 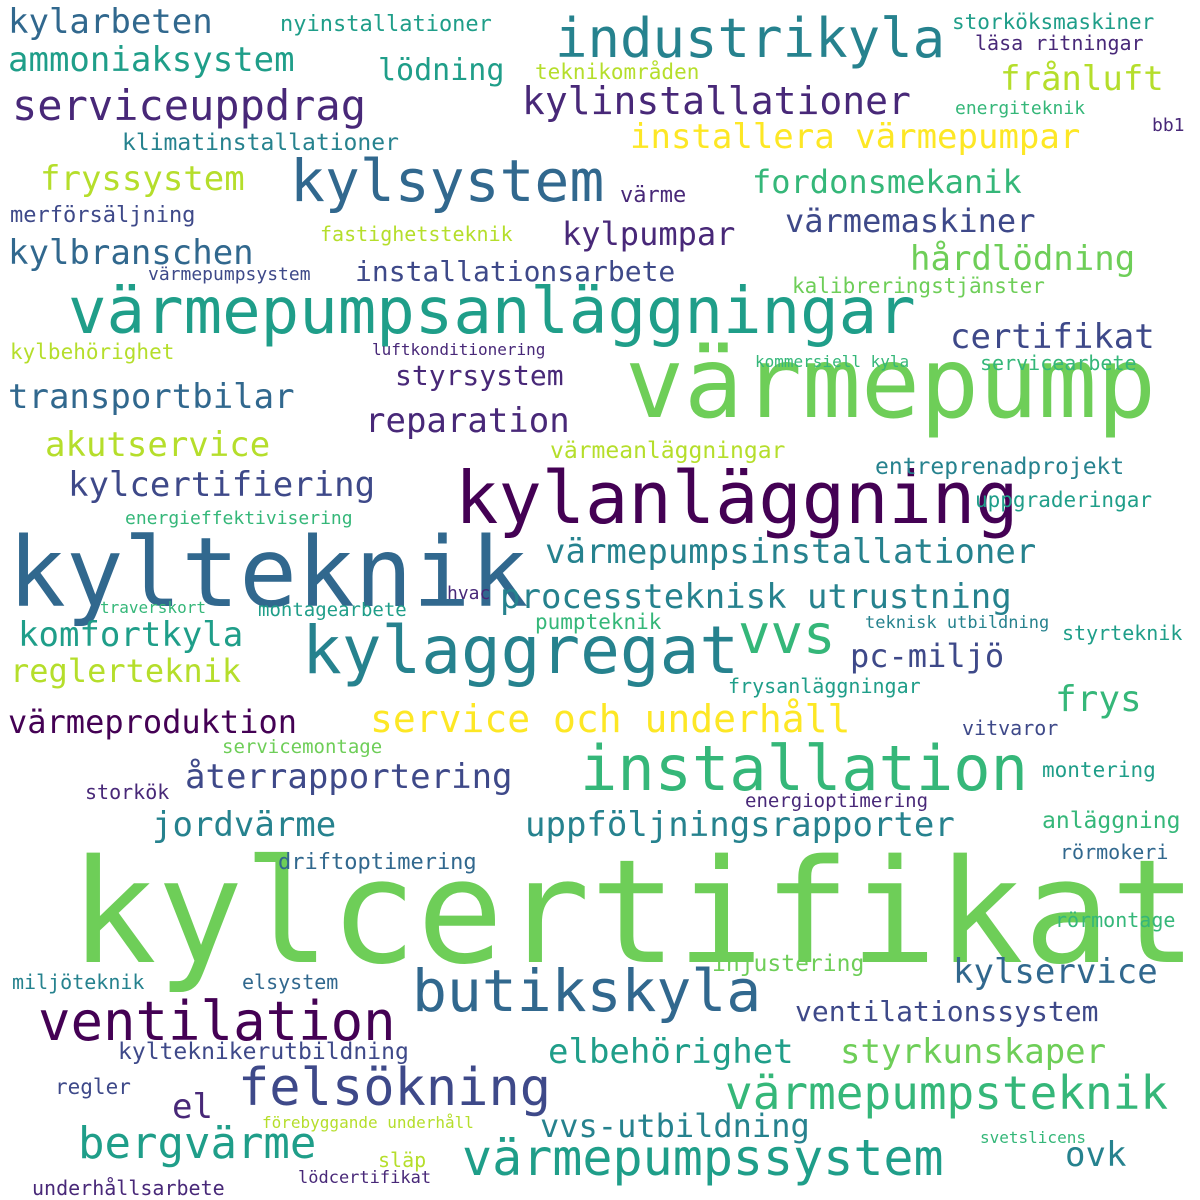 What do you see at coordinates (222, 485) in the screenshot?
I see `word-kylcertifiering: kylcertifiering` at bounding box center [222, 485].